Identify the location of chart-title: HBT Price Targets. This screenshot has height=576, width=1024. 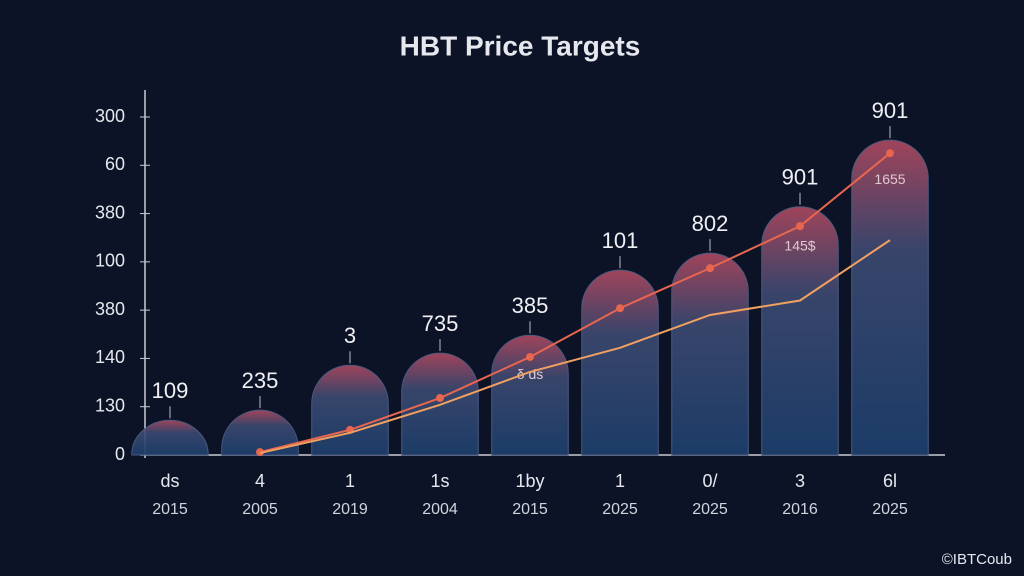
(520, 45).